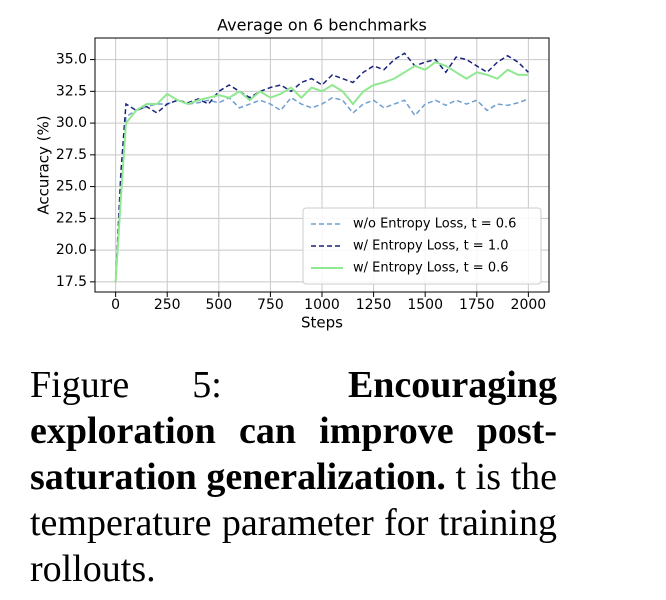 This screenshot has height=600, width=666. What do you see at coordinates (71, 60) in the screenshot?
I see `y-tick-label: 35.0` at bounding box center [71, 60].